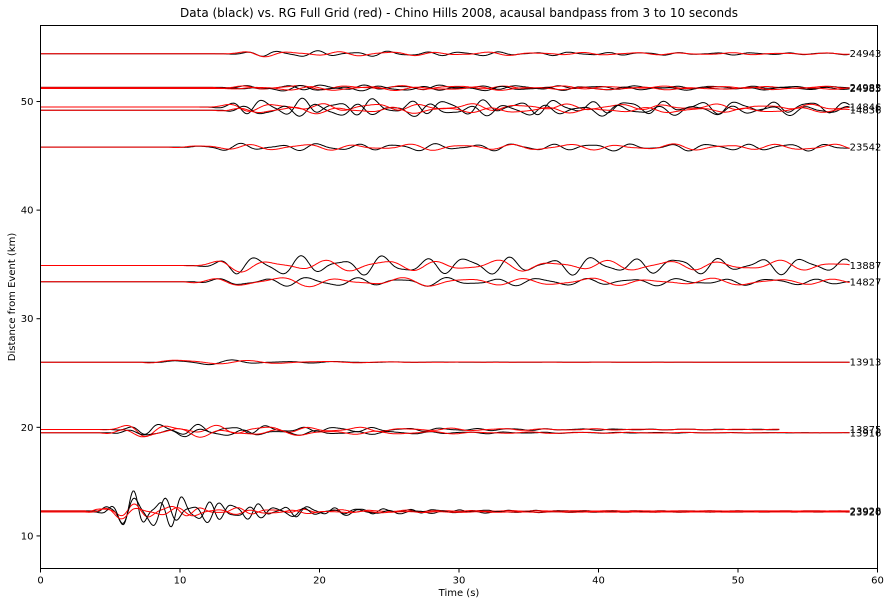  What do you see at coordinates (866, 266) in the screenshot?
I see `station-label: 13887` at bounding box center [866, 266].